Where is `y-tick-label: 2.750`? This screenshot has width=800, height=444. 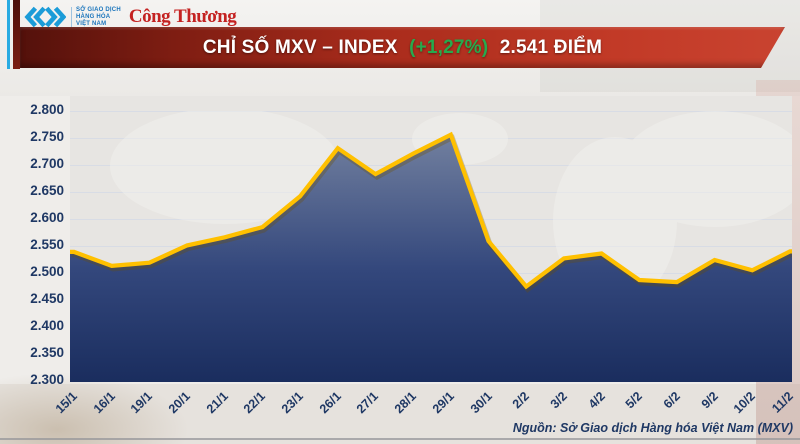
y-tick-label: 2.750 is located at coordinates (47, 136).